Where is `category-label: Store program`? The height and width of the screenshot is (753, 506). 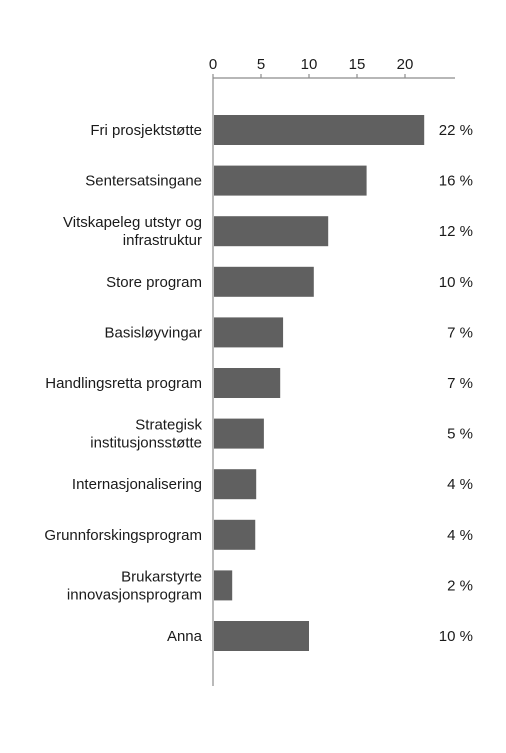 category-label: Store program is located at coordinates (154, 282).